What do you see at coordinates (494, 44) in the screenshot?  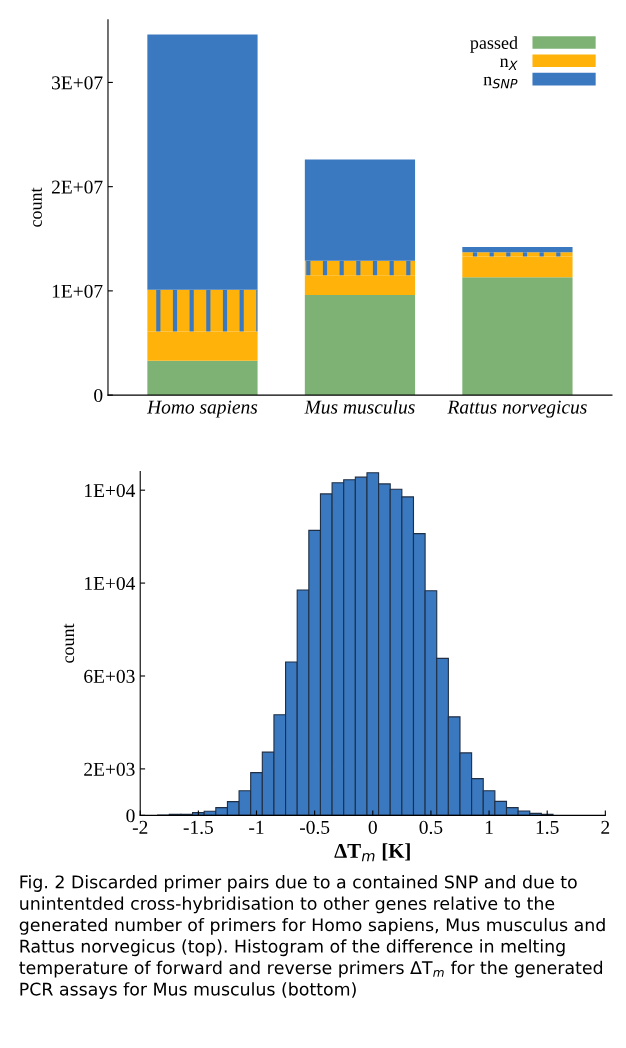 I see `legend-label: passed` at bounding box center [494, 44].